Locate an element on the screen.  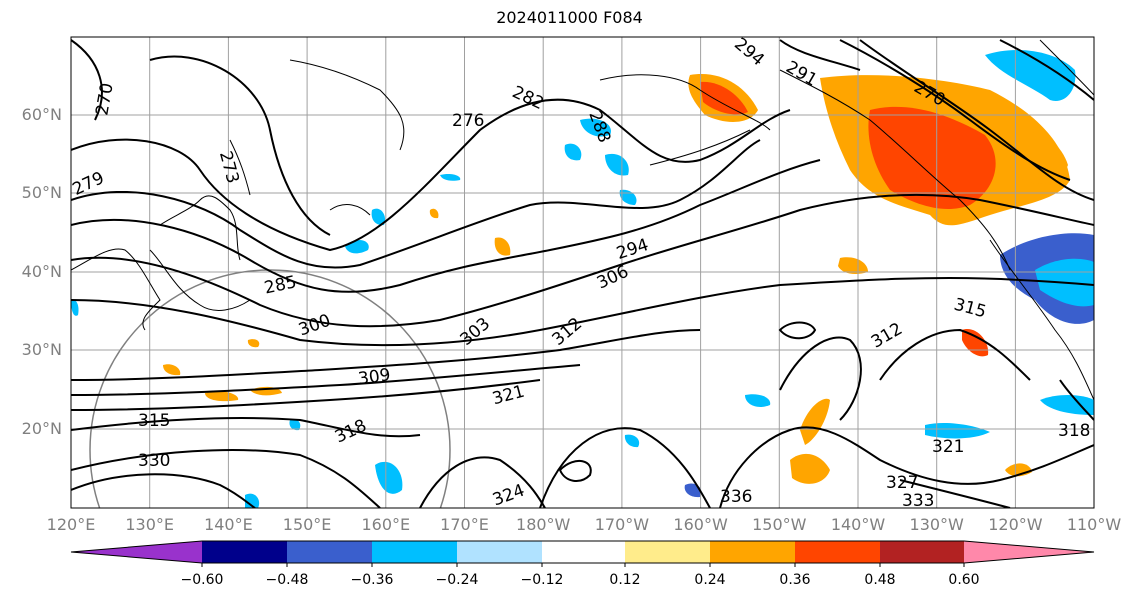
contour-label: 321 is located at coordinates (948, 447).